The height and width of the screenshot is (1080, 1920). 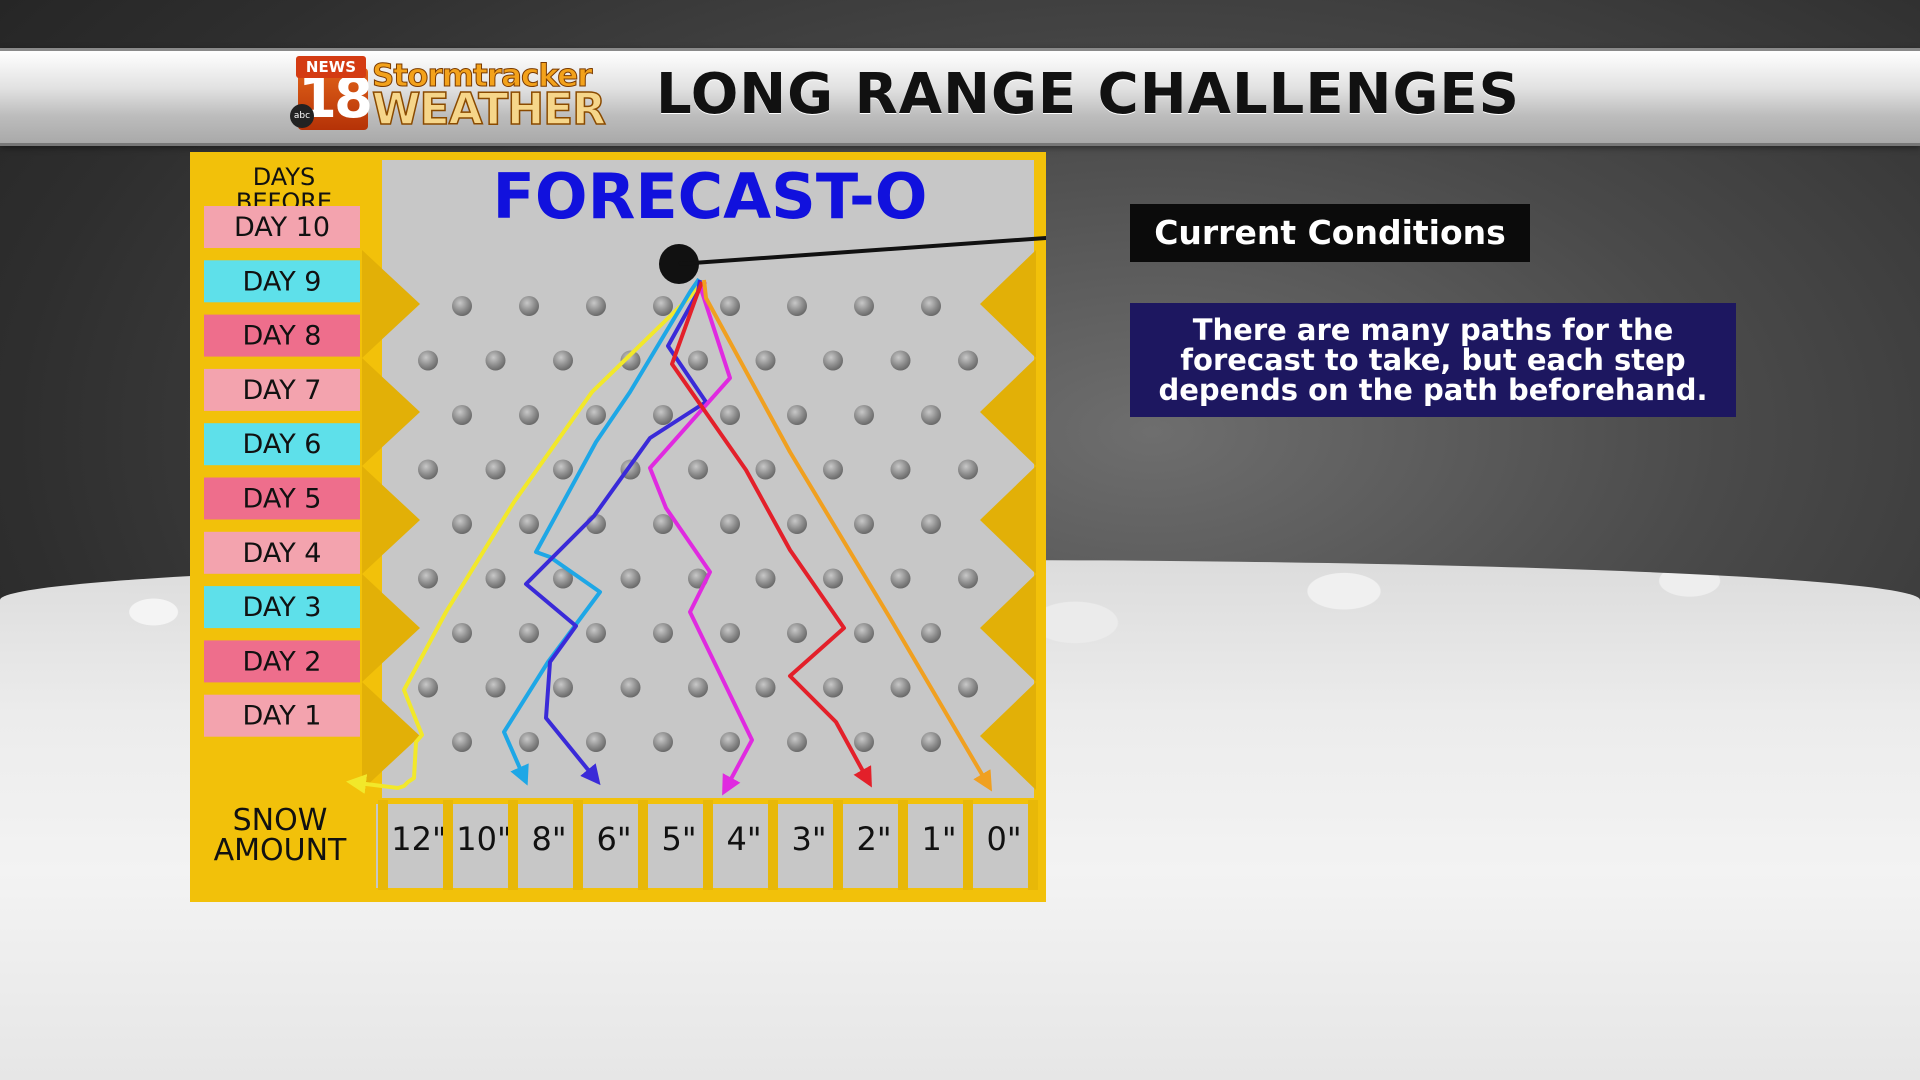 I want to click on bin-divider, so click(x=1033, y=845).